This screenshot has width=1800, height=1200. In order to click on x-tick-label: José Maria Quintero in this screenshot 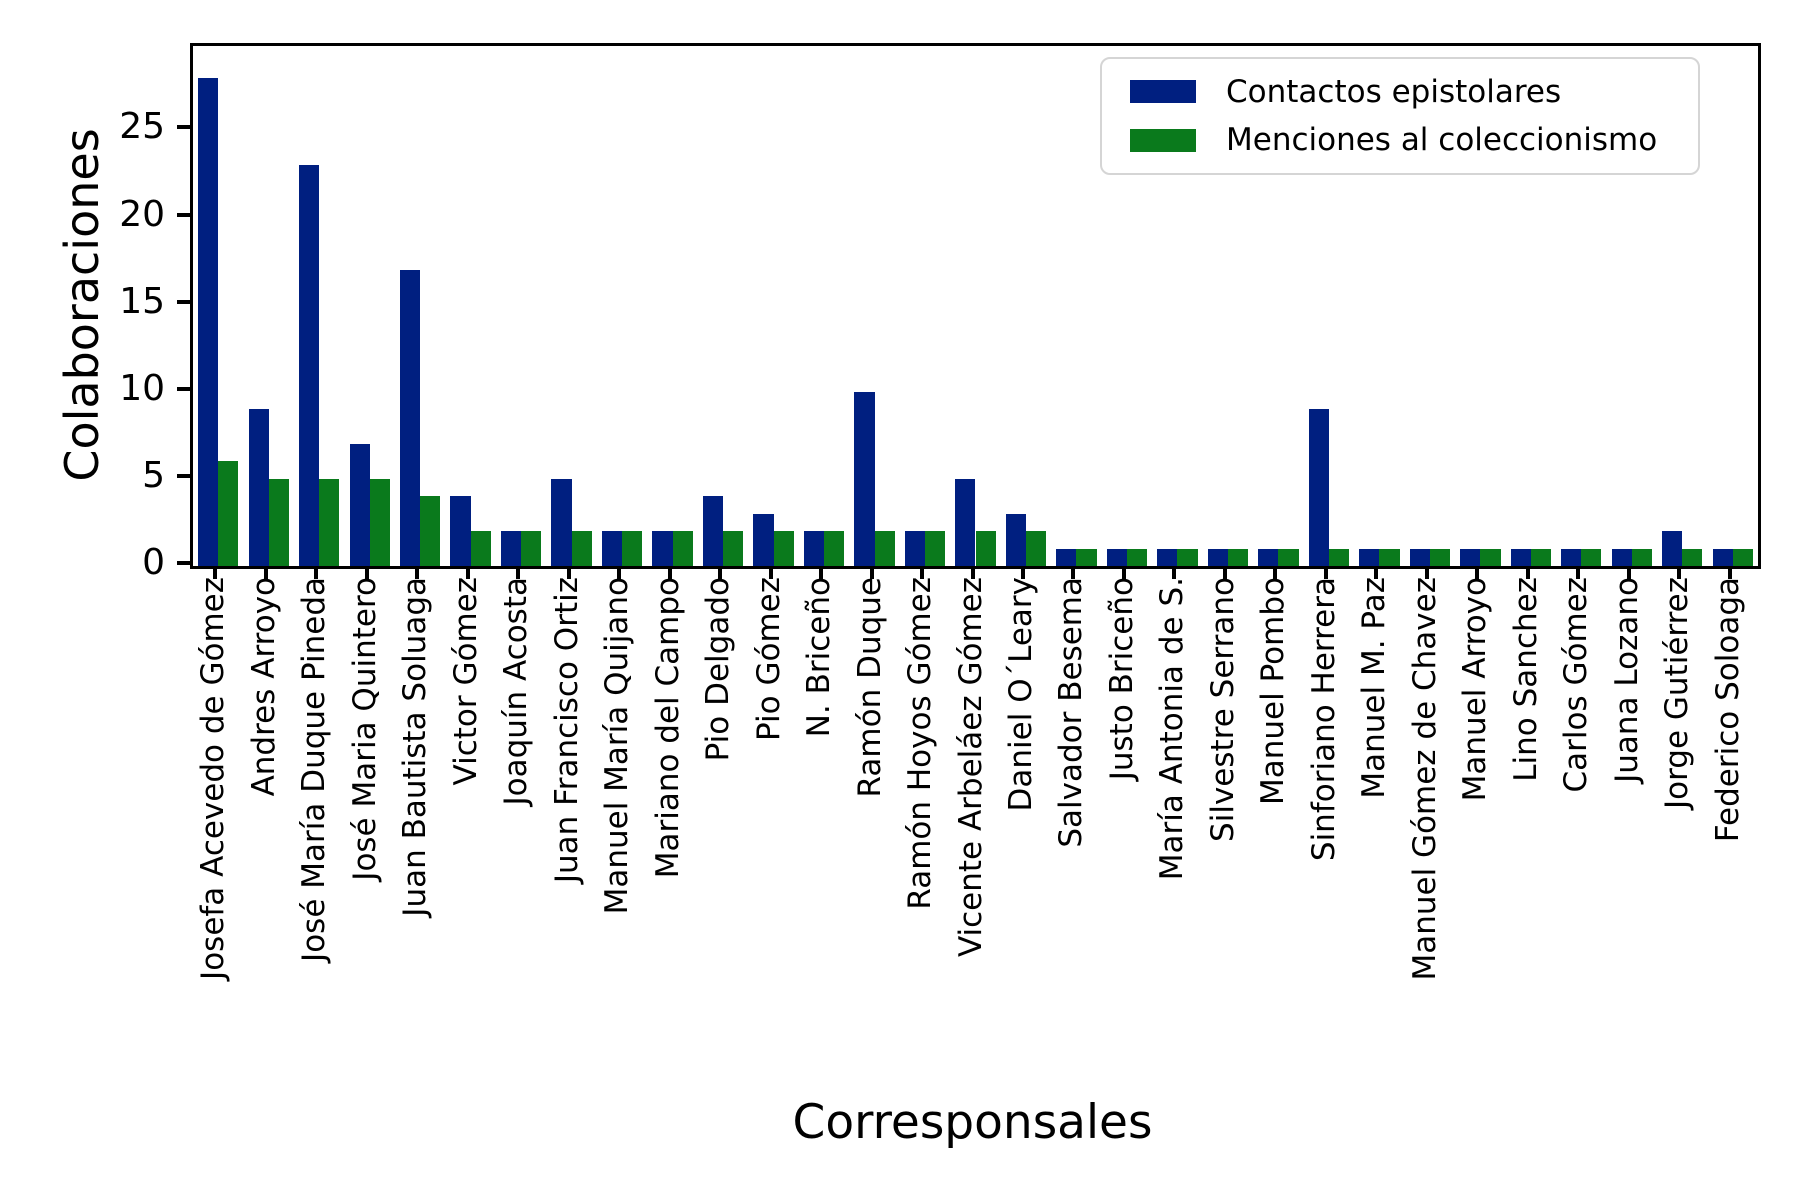, I will do `click(364, 729)`.